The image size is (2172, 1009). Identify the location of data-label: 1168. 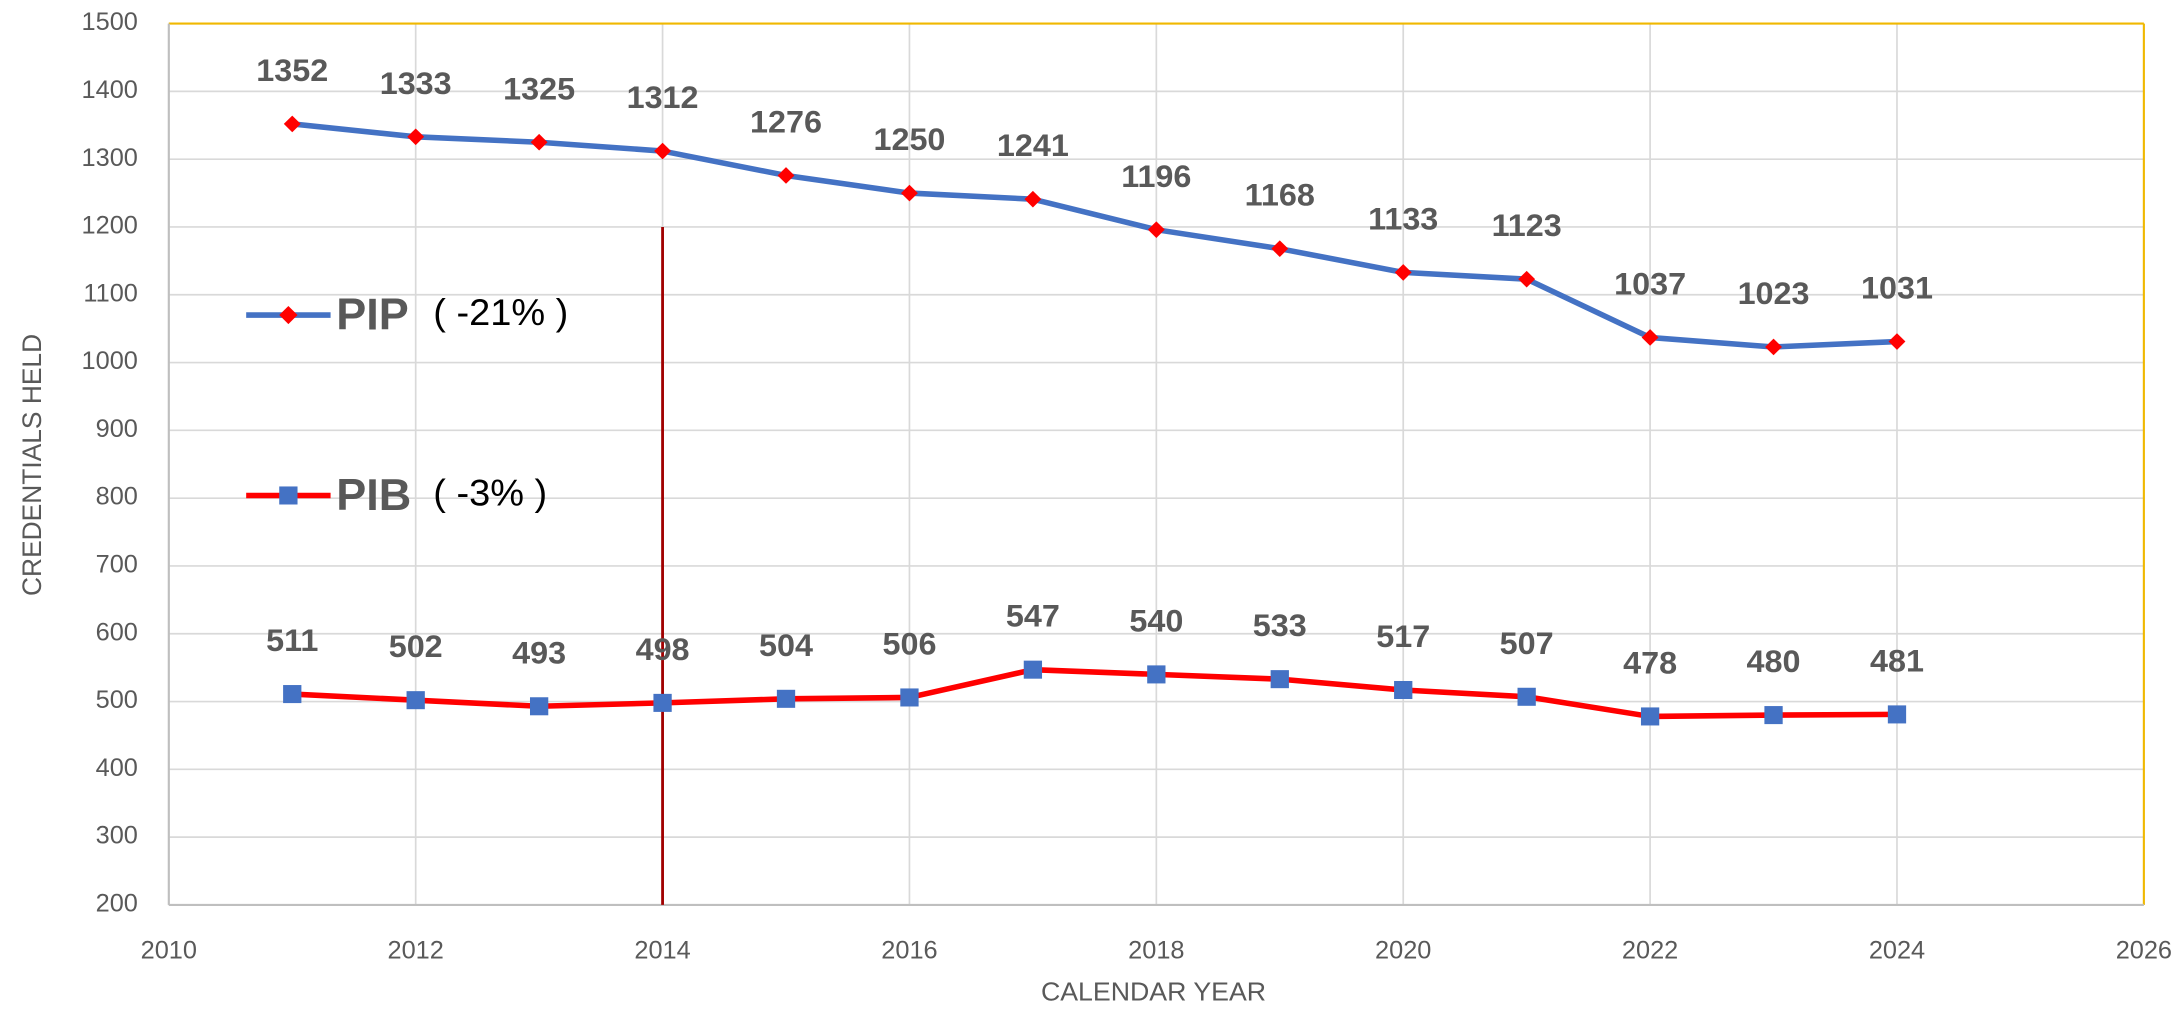
(1280, 195).